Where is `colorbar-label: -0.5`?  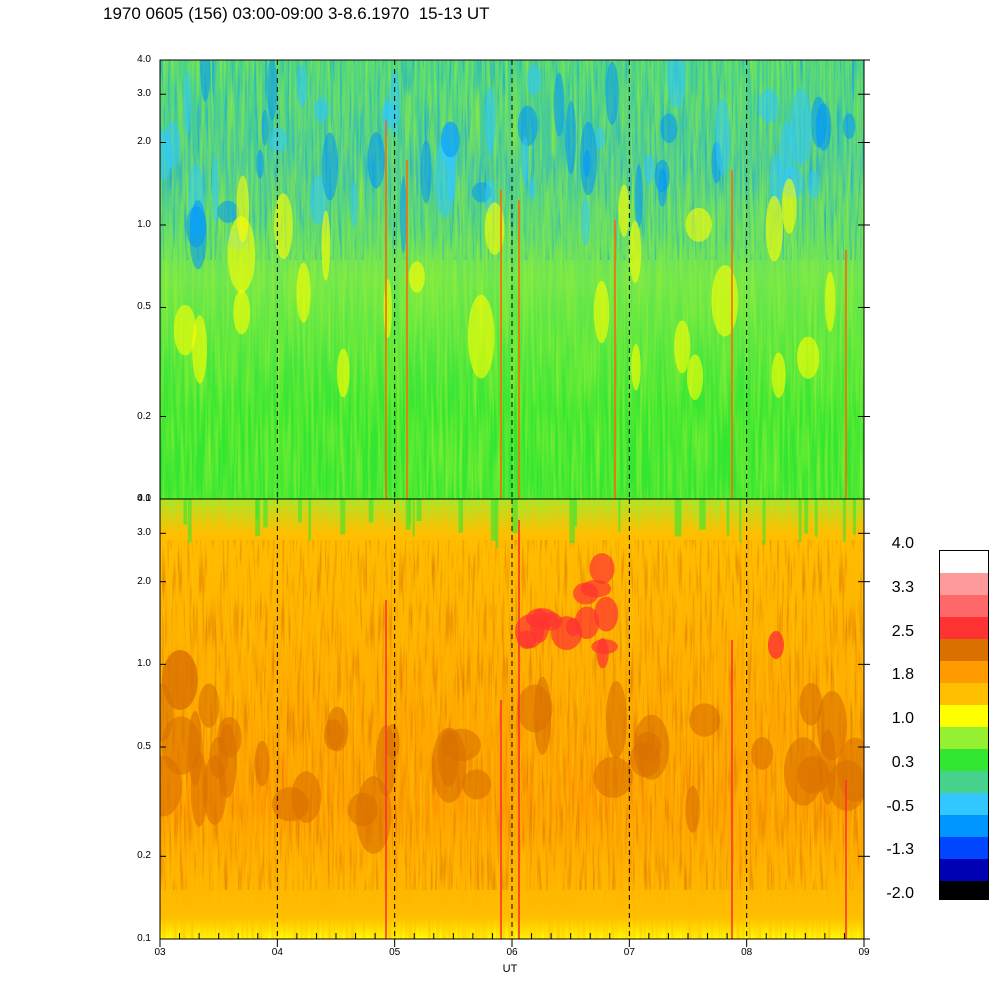
colorbar-label: -0.5 is located at coordinates (900, 806).